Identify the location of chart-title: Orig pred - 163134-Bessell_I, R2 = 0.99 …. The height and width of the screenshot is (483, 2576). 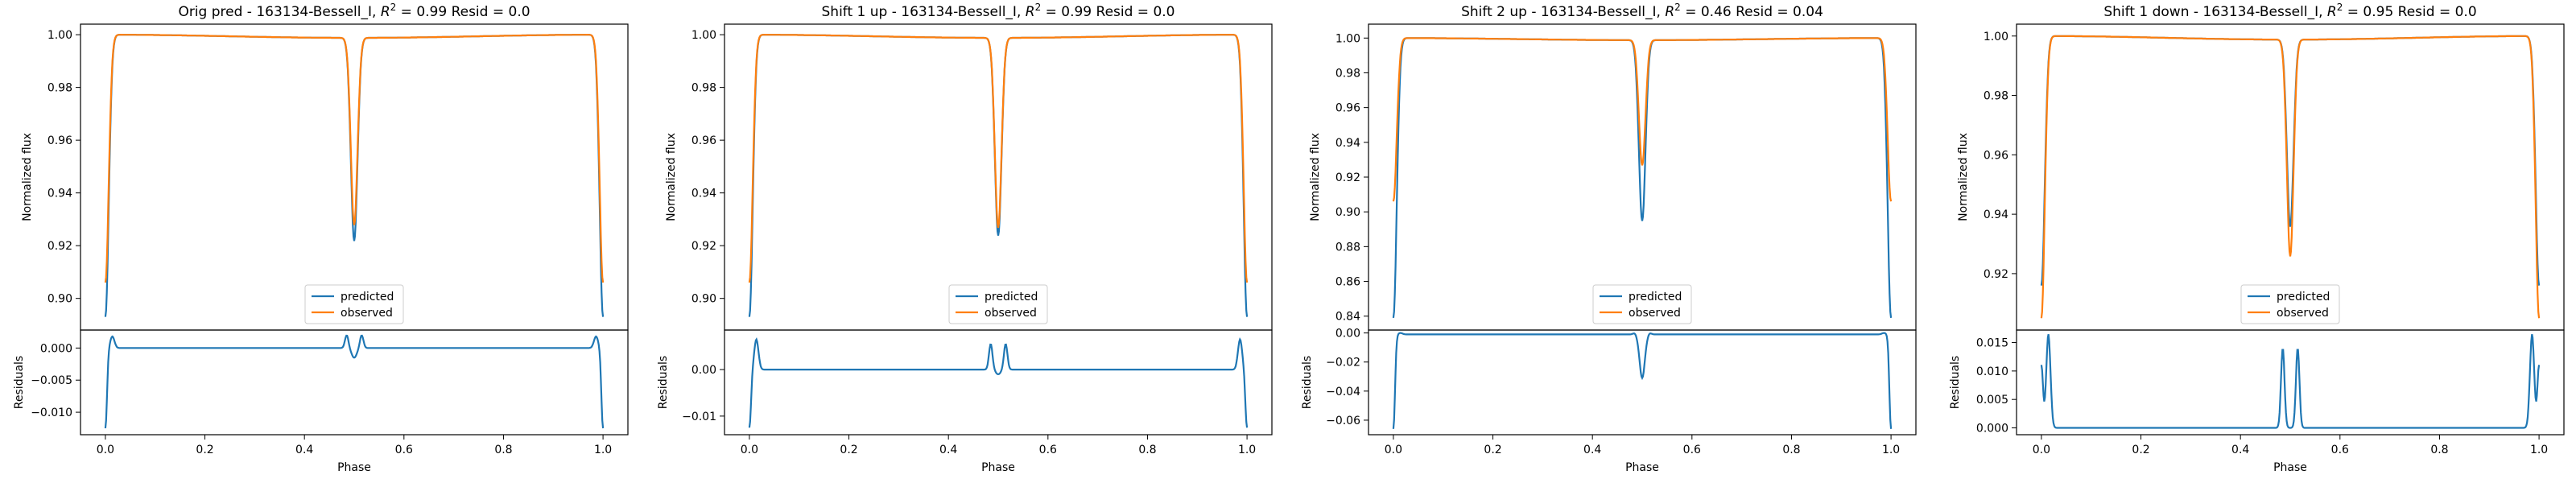
(354, 11).